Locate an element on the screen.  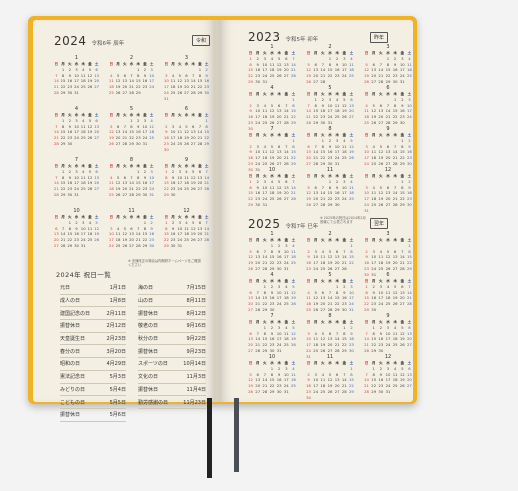
month-label: 9 is located at coordinates (388, 129).